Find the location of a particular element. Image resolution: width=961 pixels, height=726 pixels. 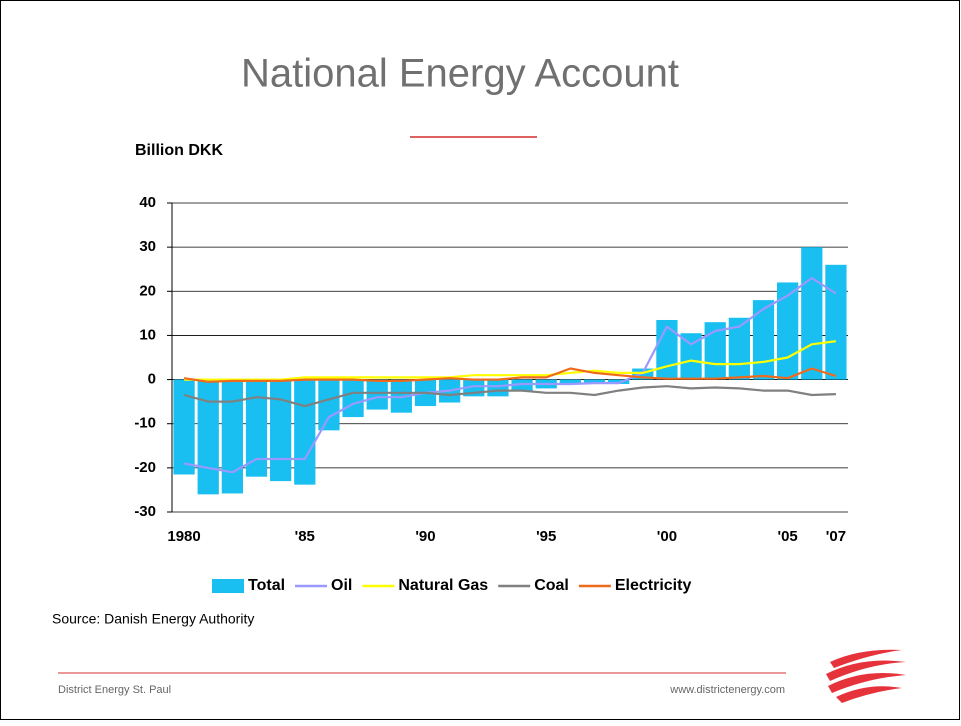

x-tick-label: '95 is located at coordinates (546, 536).